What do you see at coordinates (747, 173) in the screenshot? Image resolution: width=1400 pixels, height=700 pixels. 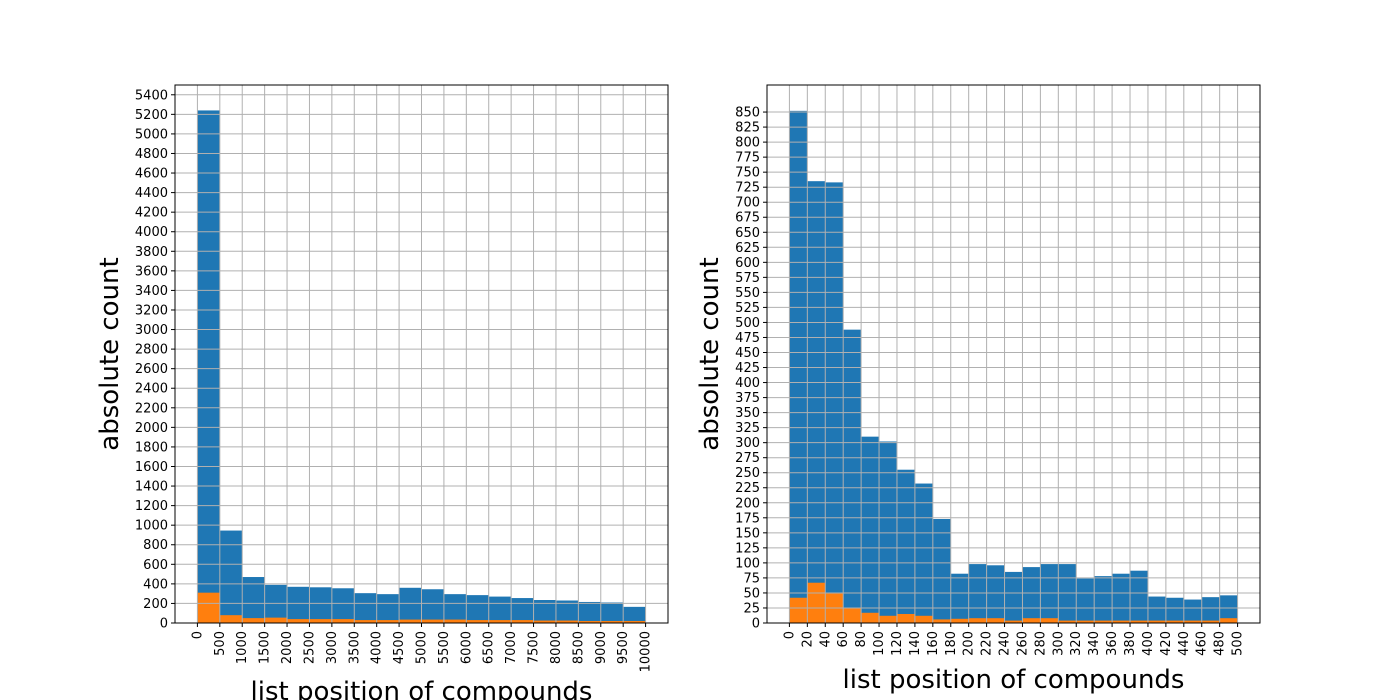 I see `y-tick-label: 750` at bounding box center [747, 173].